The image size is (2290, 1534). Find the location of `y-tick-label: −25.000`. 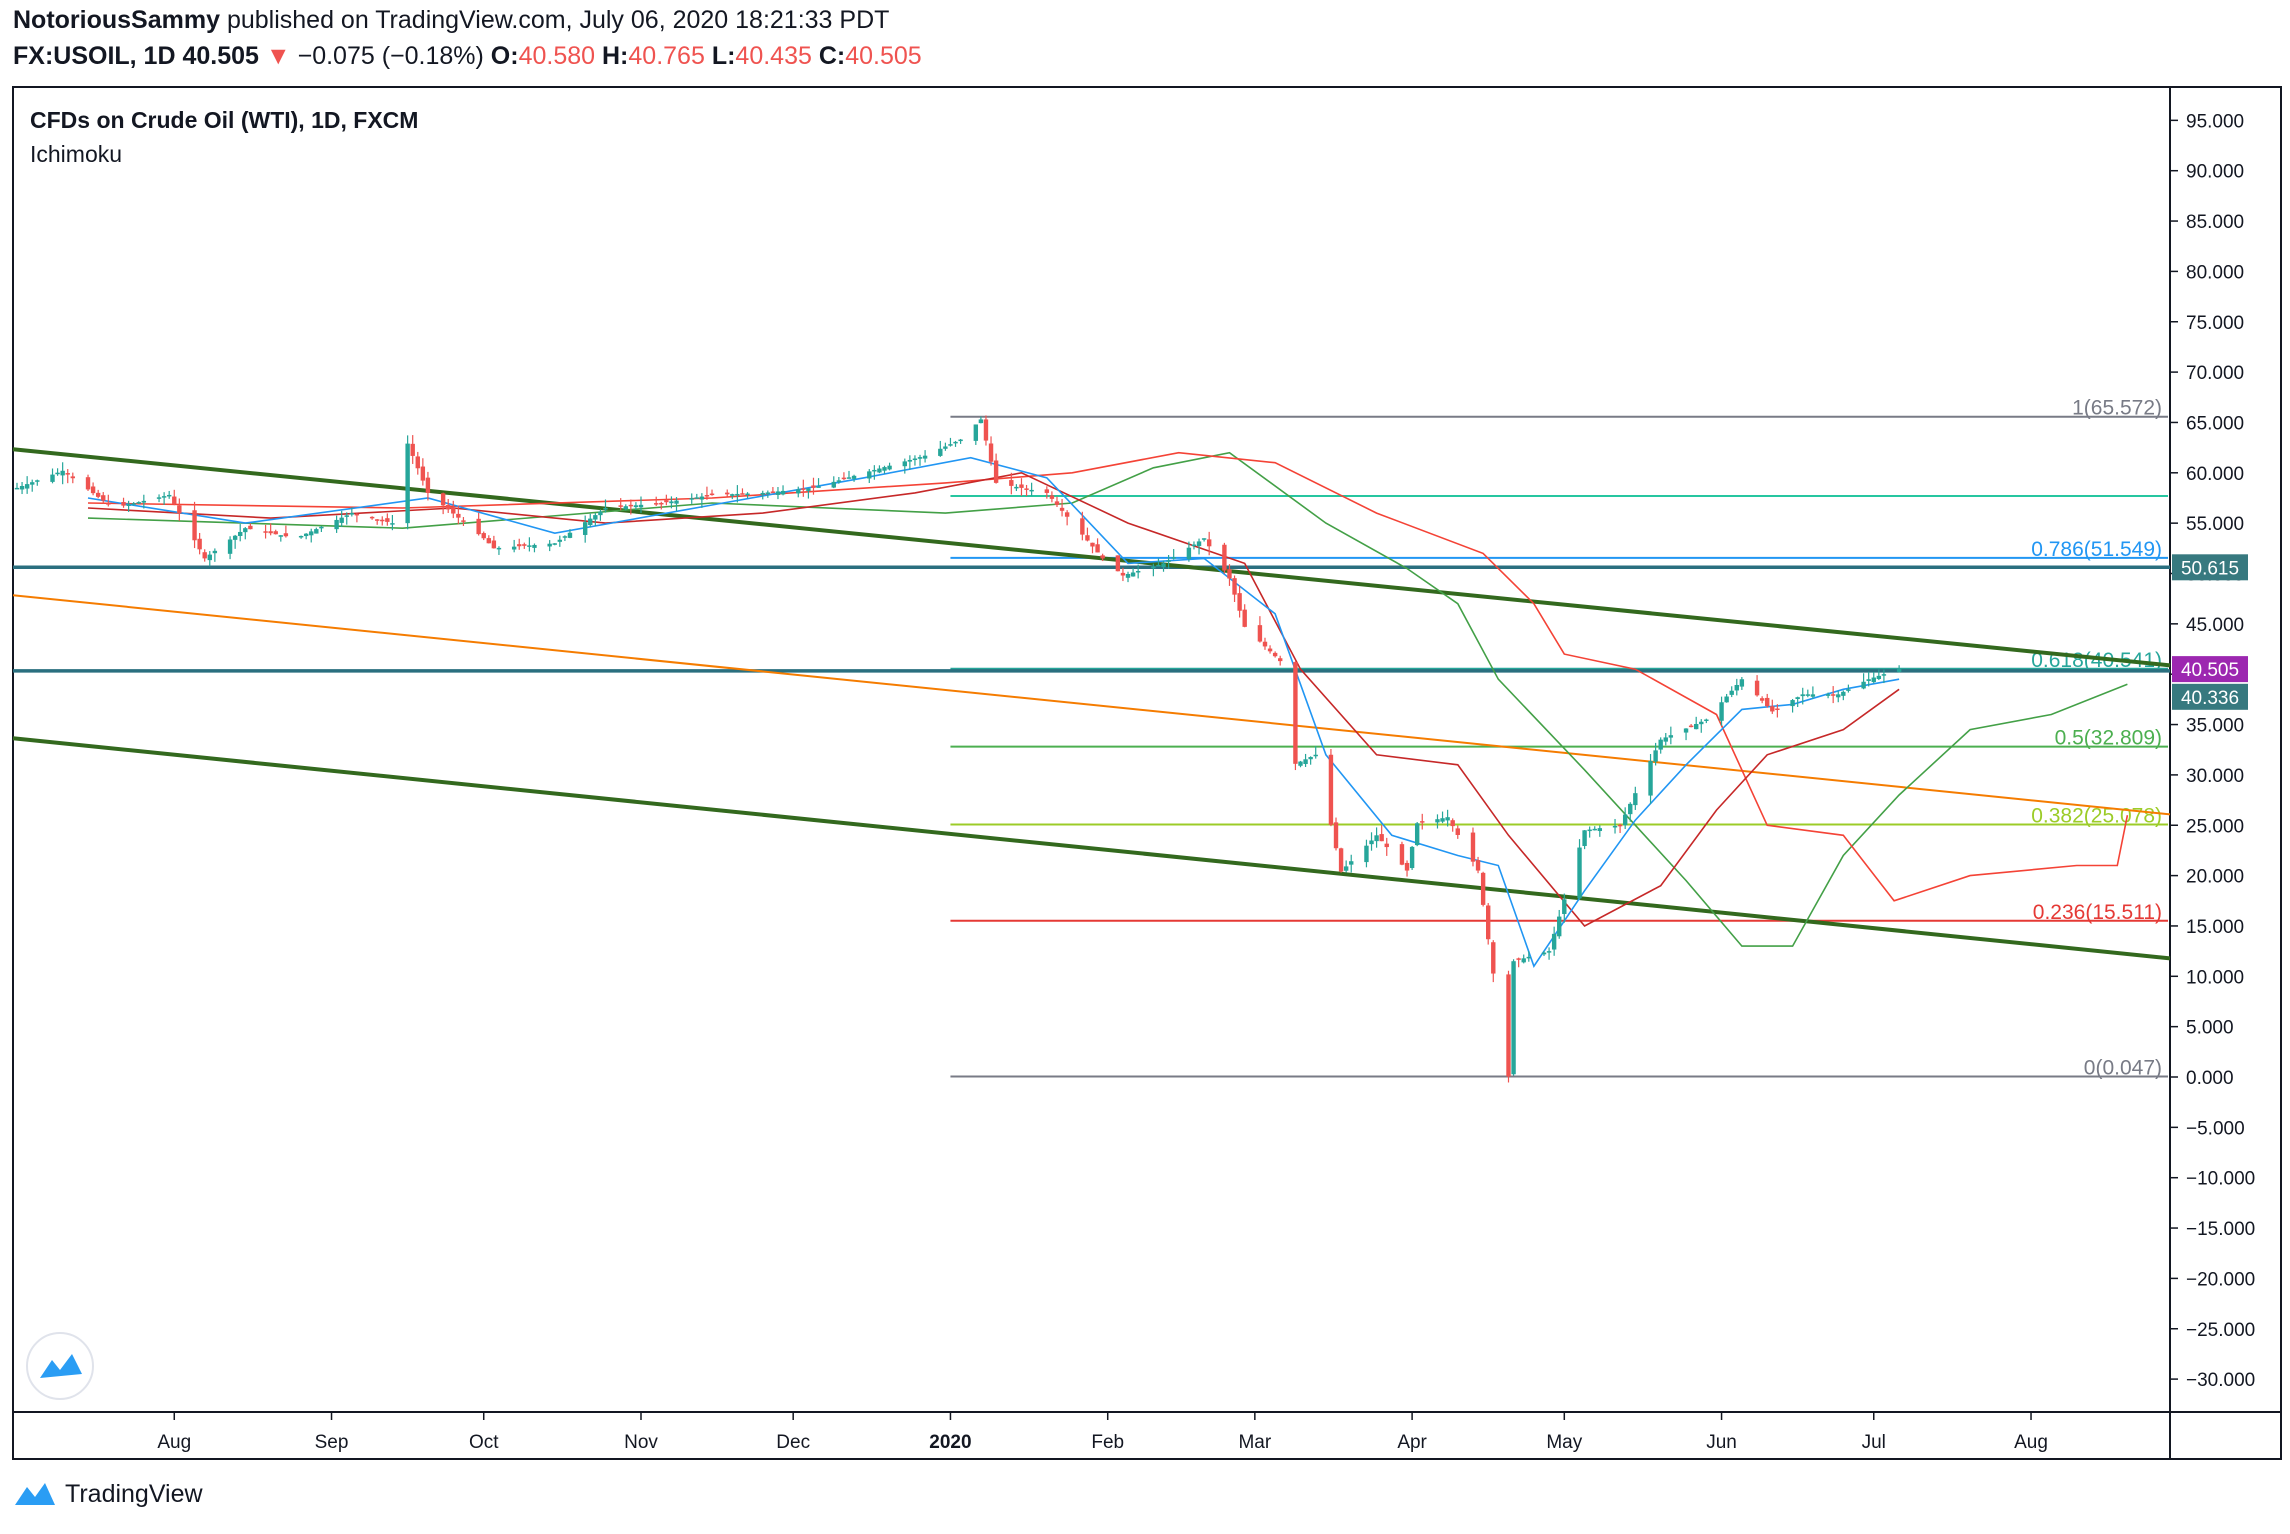

y-tick-label: −25.000 is located at coordinates (2220, 1330).